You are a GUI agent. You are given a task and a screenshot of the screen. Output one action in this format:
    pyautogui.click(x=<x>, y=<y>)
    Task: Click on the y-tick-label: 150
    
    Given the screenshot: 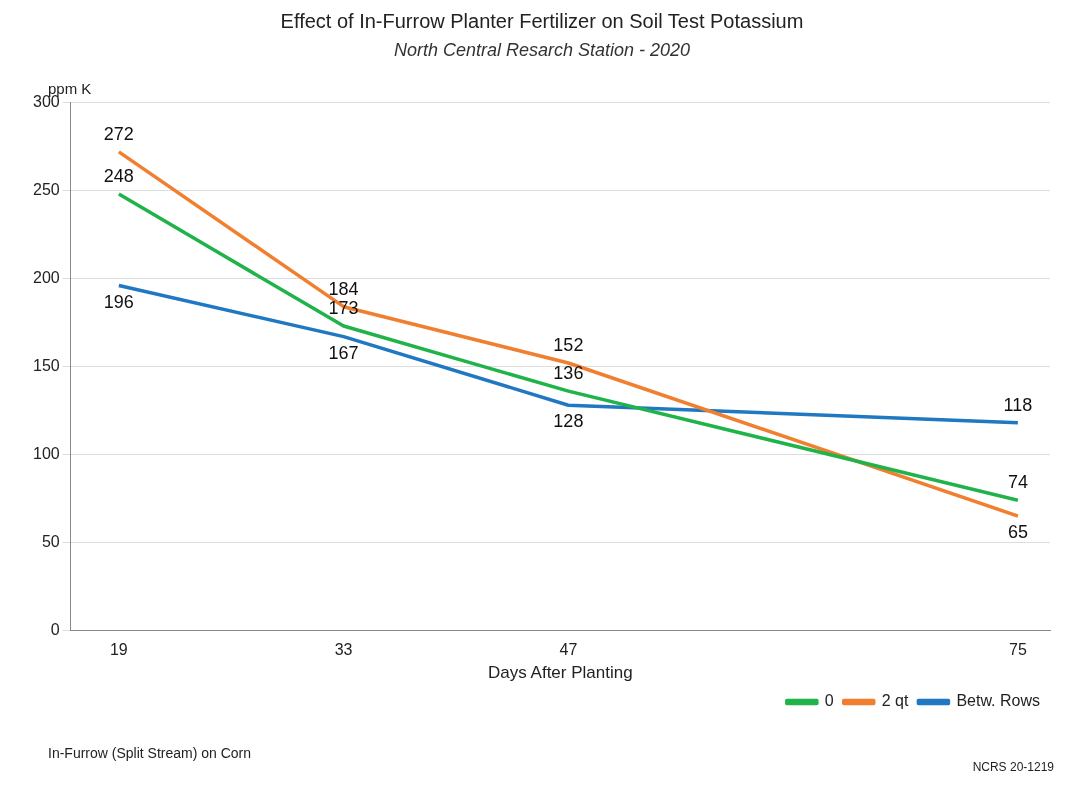 What is the action you would take?
    pyautogui.click(x=46, y=365)
    